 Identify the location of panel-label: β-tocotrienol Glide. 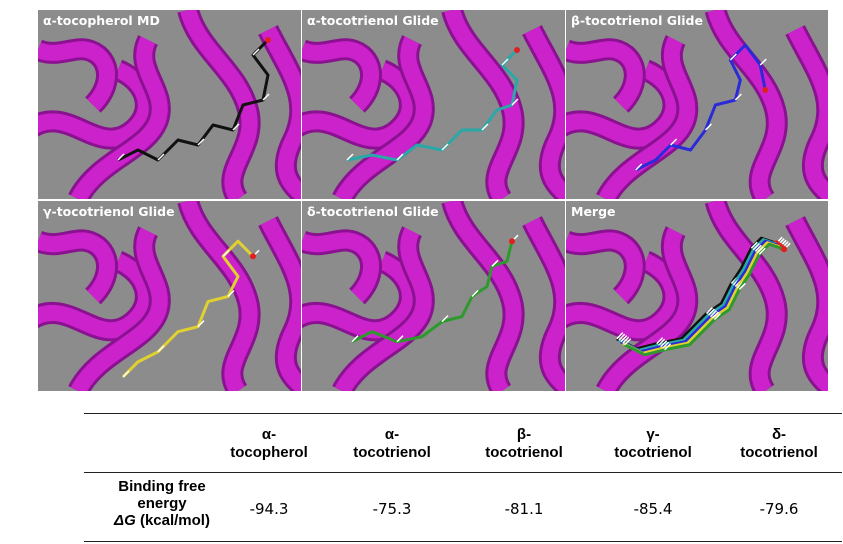
(637, 20).